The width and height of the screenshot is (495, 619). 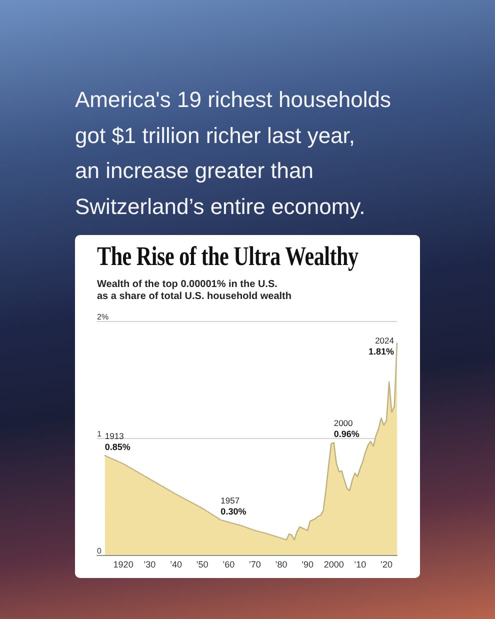 I want to click on x-tick-label: ’80, so click(x=281, y=565).